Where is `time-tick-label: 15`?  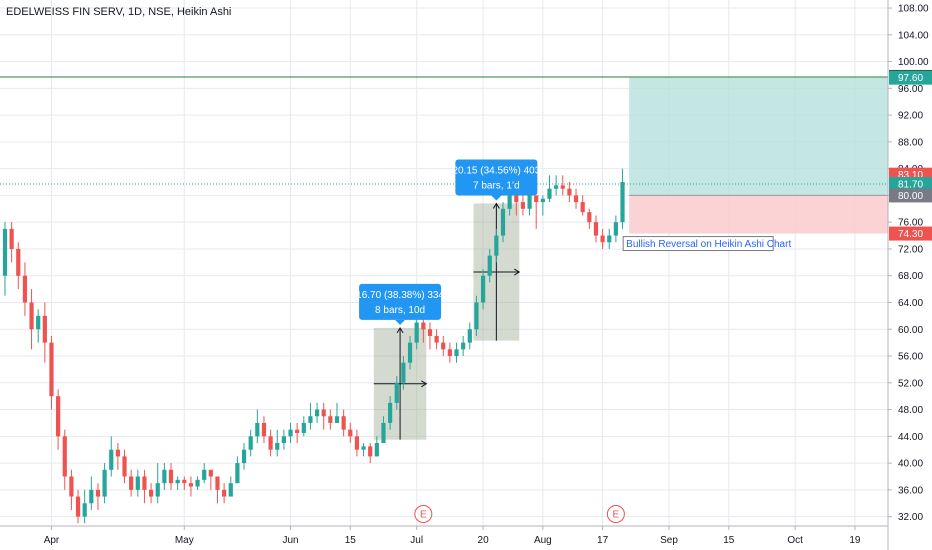 time-tick-label: 15 is located at coordinates (351, 540).